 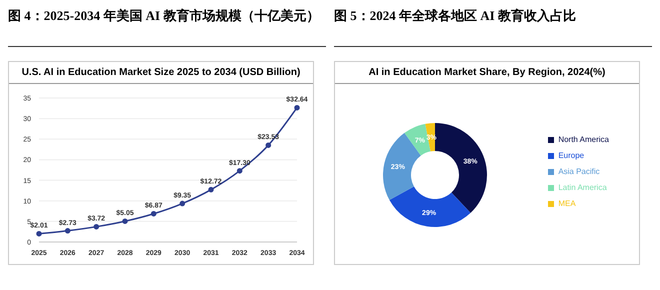 I want to click on legend-label: North America, so click(x=583, y=139).